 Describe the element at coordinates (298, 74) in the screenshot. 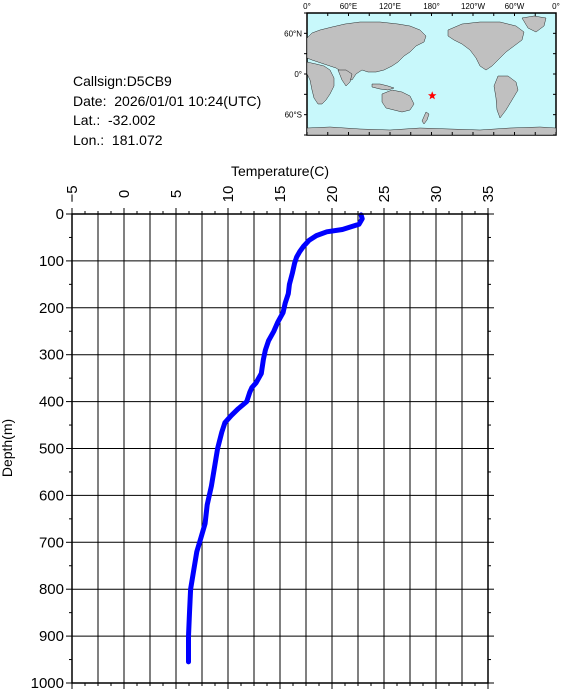

I see `map-latitude-label: 0°` at that location.